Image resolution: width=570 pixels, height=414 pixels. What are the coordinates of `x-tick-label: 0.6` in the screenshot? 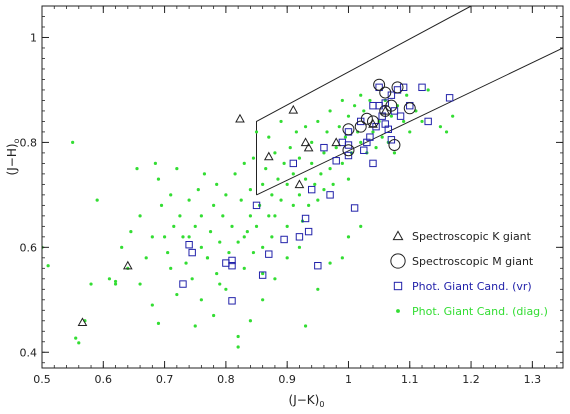 It's located at (104, 379).